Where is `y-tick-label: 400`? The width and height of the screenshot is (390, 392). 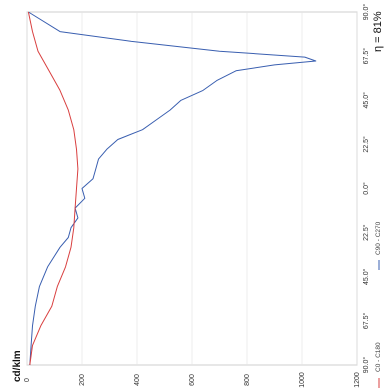 y-tick-label: 400 is located at coordinates (137, 380).